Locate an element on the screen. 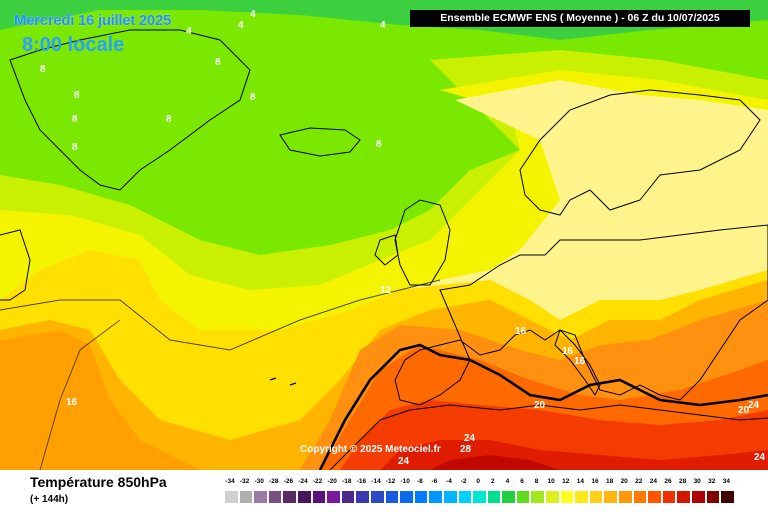  legend-color-bar is located at coordinates (479, 497).